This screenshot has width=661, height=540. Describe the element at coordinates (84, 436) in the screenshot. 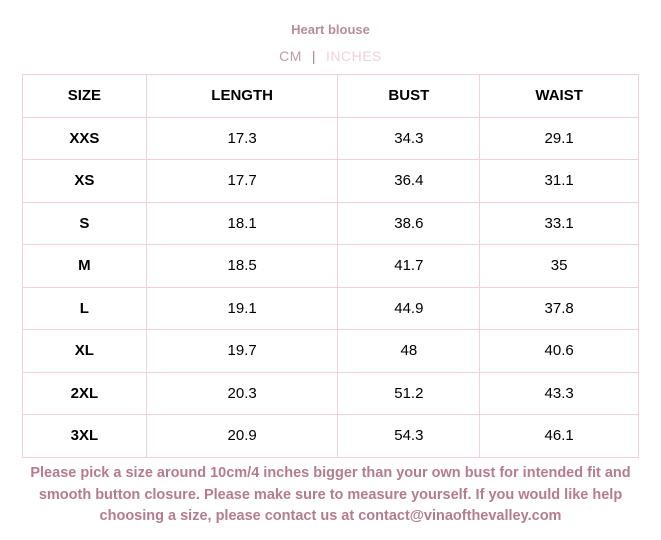

I see `cell-size: 3XL` at that location.